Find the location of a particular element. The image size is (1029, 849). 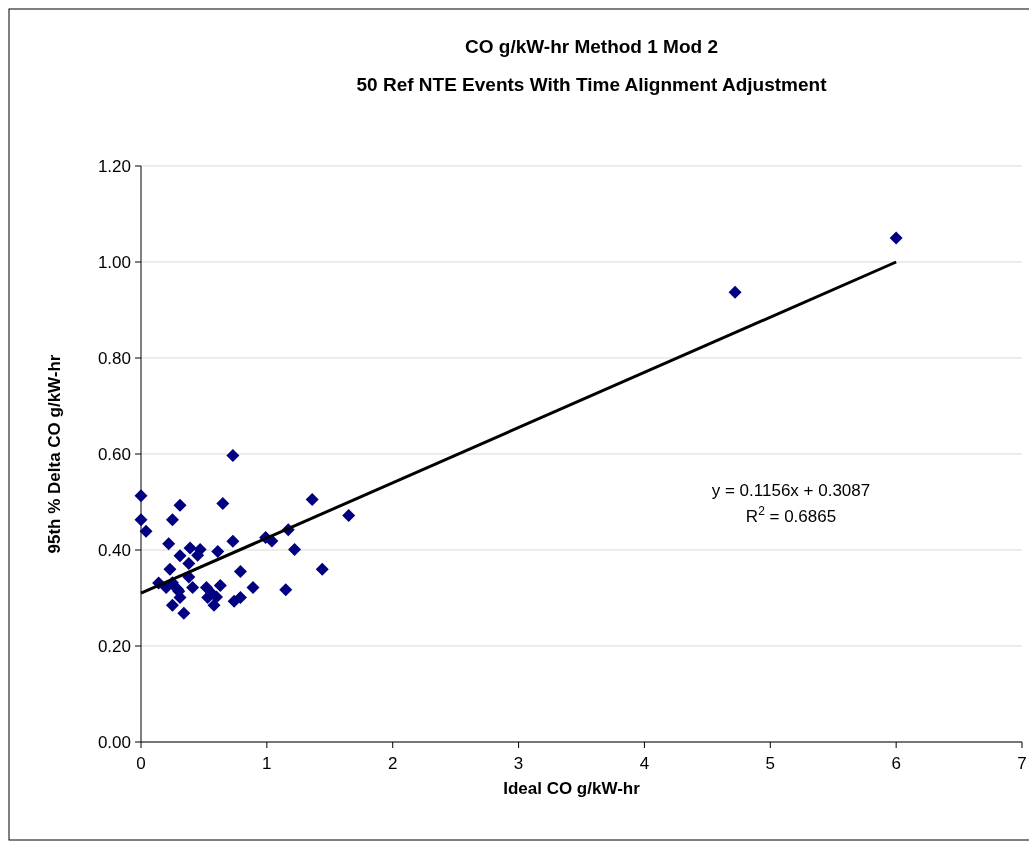

y-tick-label: 0.20 is located at coordinates (114, 646).